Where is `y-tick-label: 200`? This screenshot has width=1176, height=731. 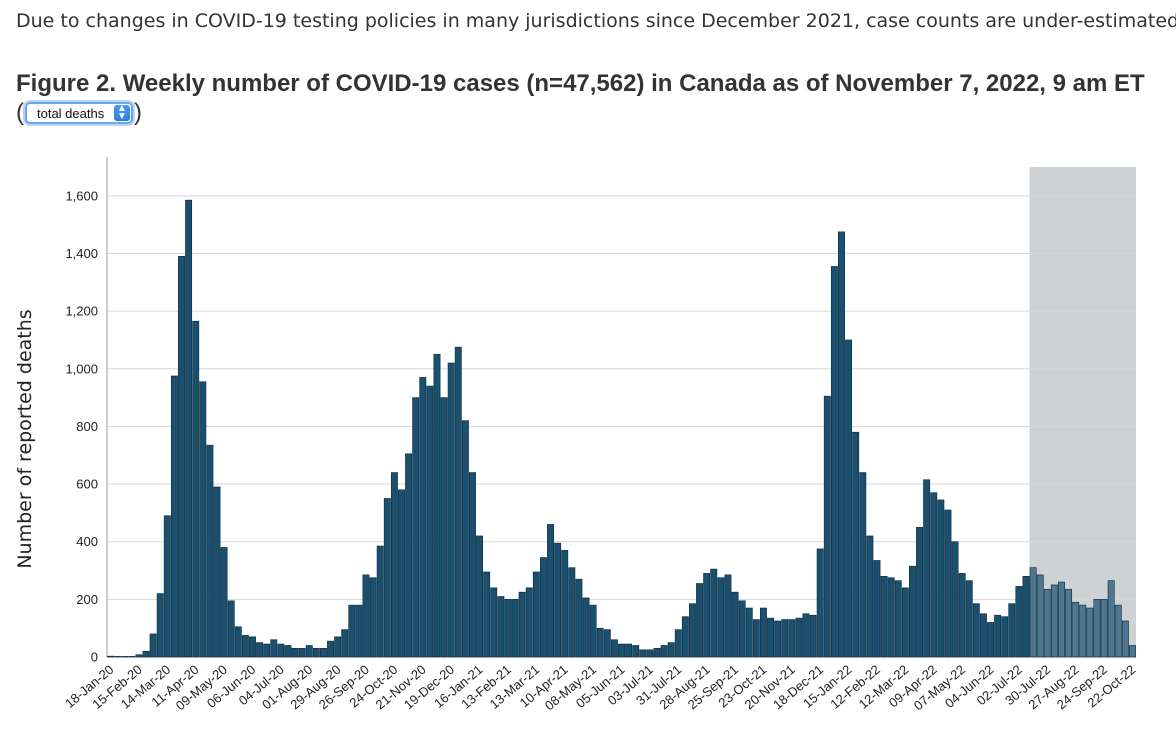 y-tick-label: 200 is located at coordinates (87, 599).